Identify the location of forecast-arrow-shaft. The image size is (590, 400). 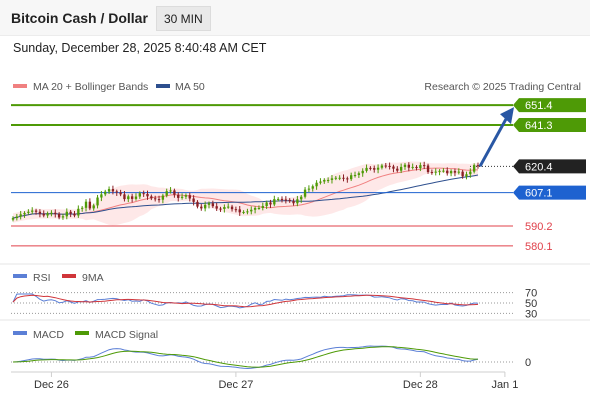
(493, 143).